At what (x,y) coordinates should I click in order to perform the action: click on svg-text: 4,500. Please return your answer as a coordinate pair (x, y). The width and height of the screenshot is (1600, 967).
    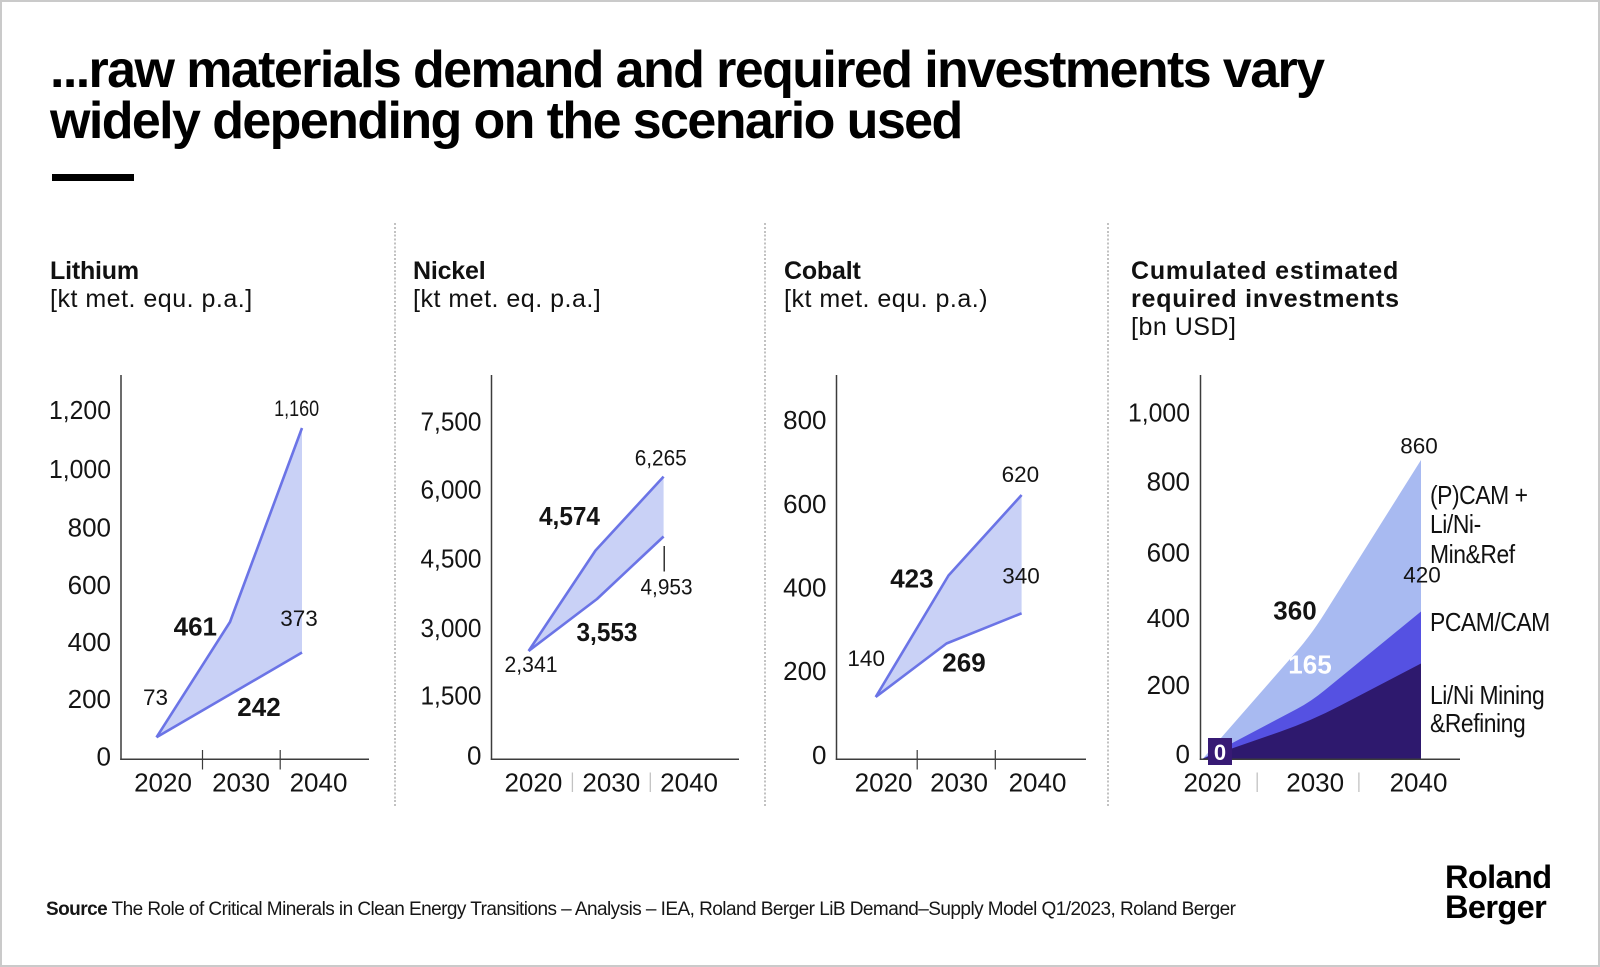
    Looking at the image, I should click on (451, 559).